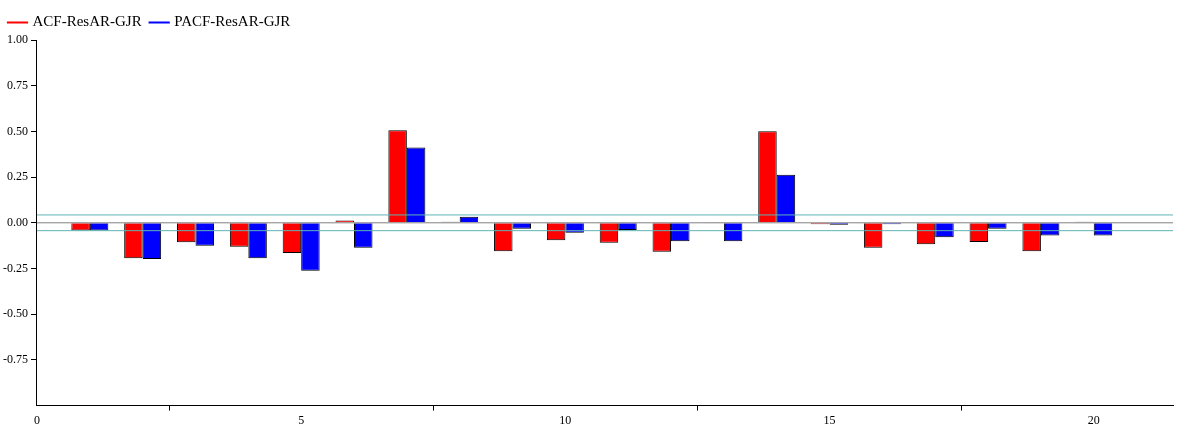 Image resolution: width=1198 pixels, height=431 pixels. Describe the element at coordinates (17, 84) in the screenshot. I see `y-tick-label: 0.75` at that location.